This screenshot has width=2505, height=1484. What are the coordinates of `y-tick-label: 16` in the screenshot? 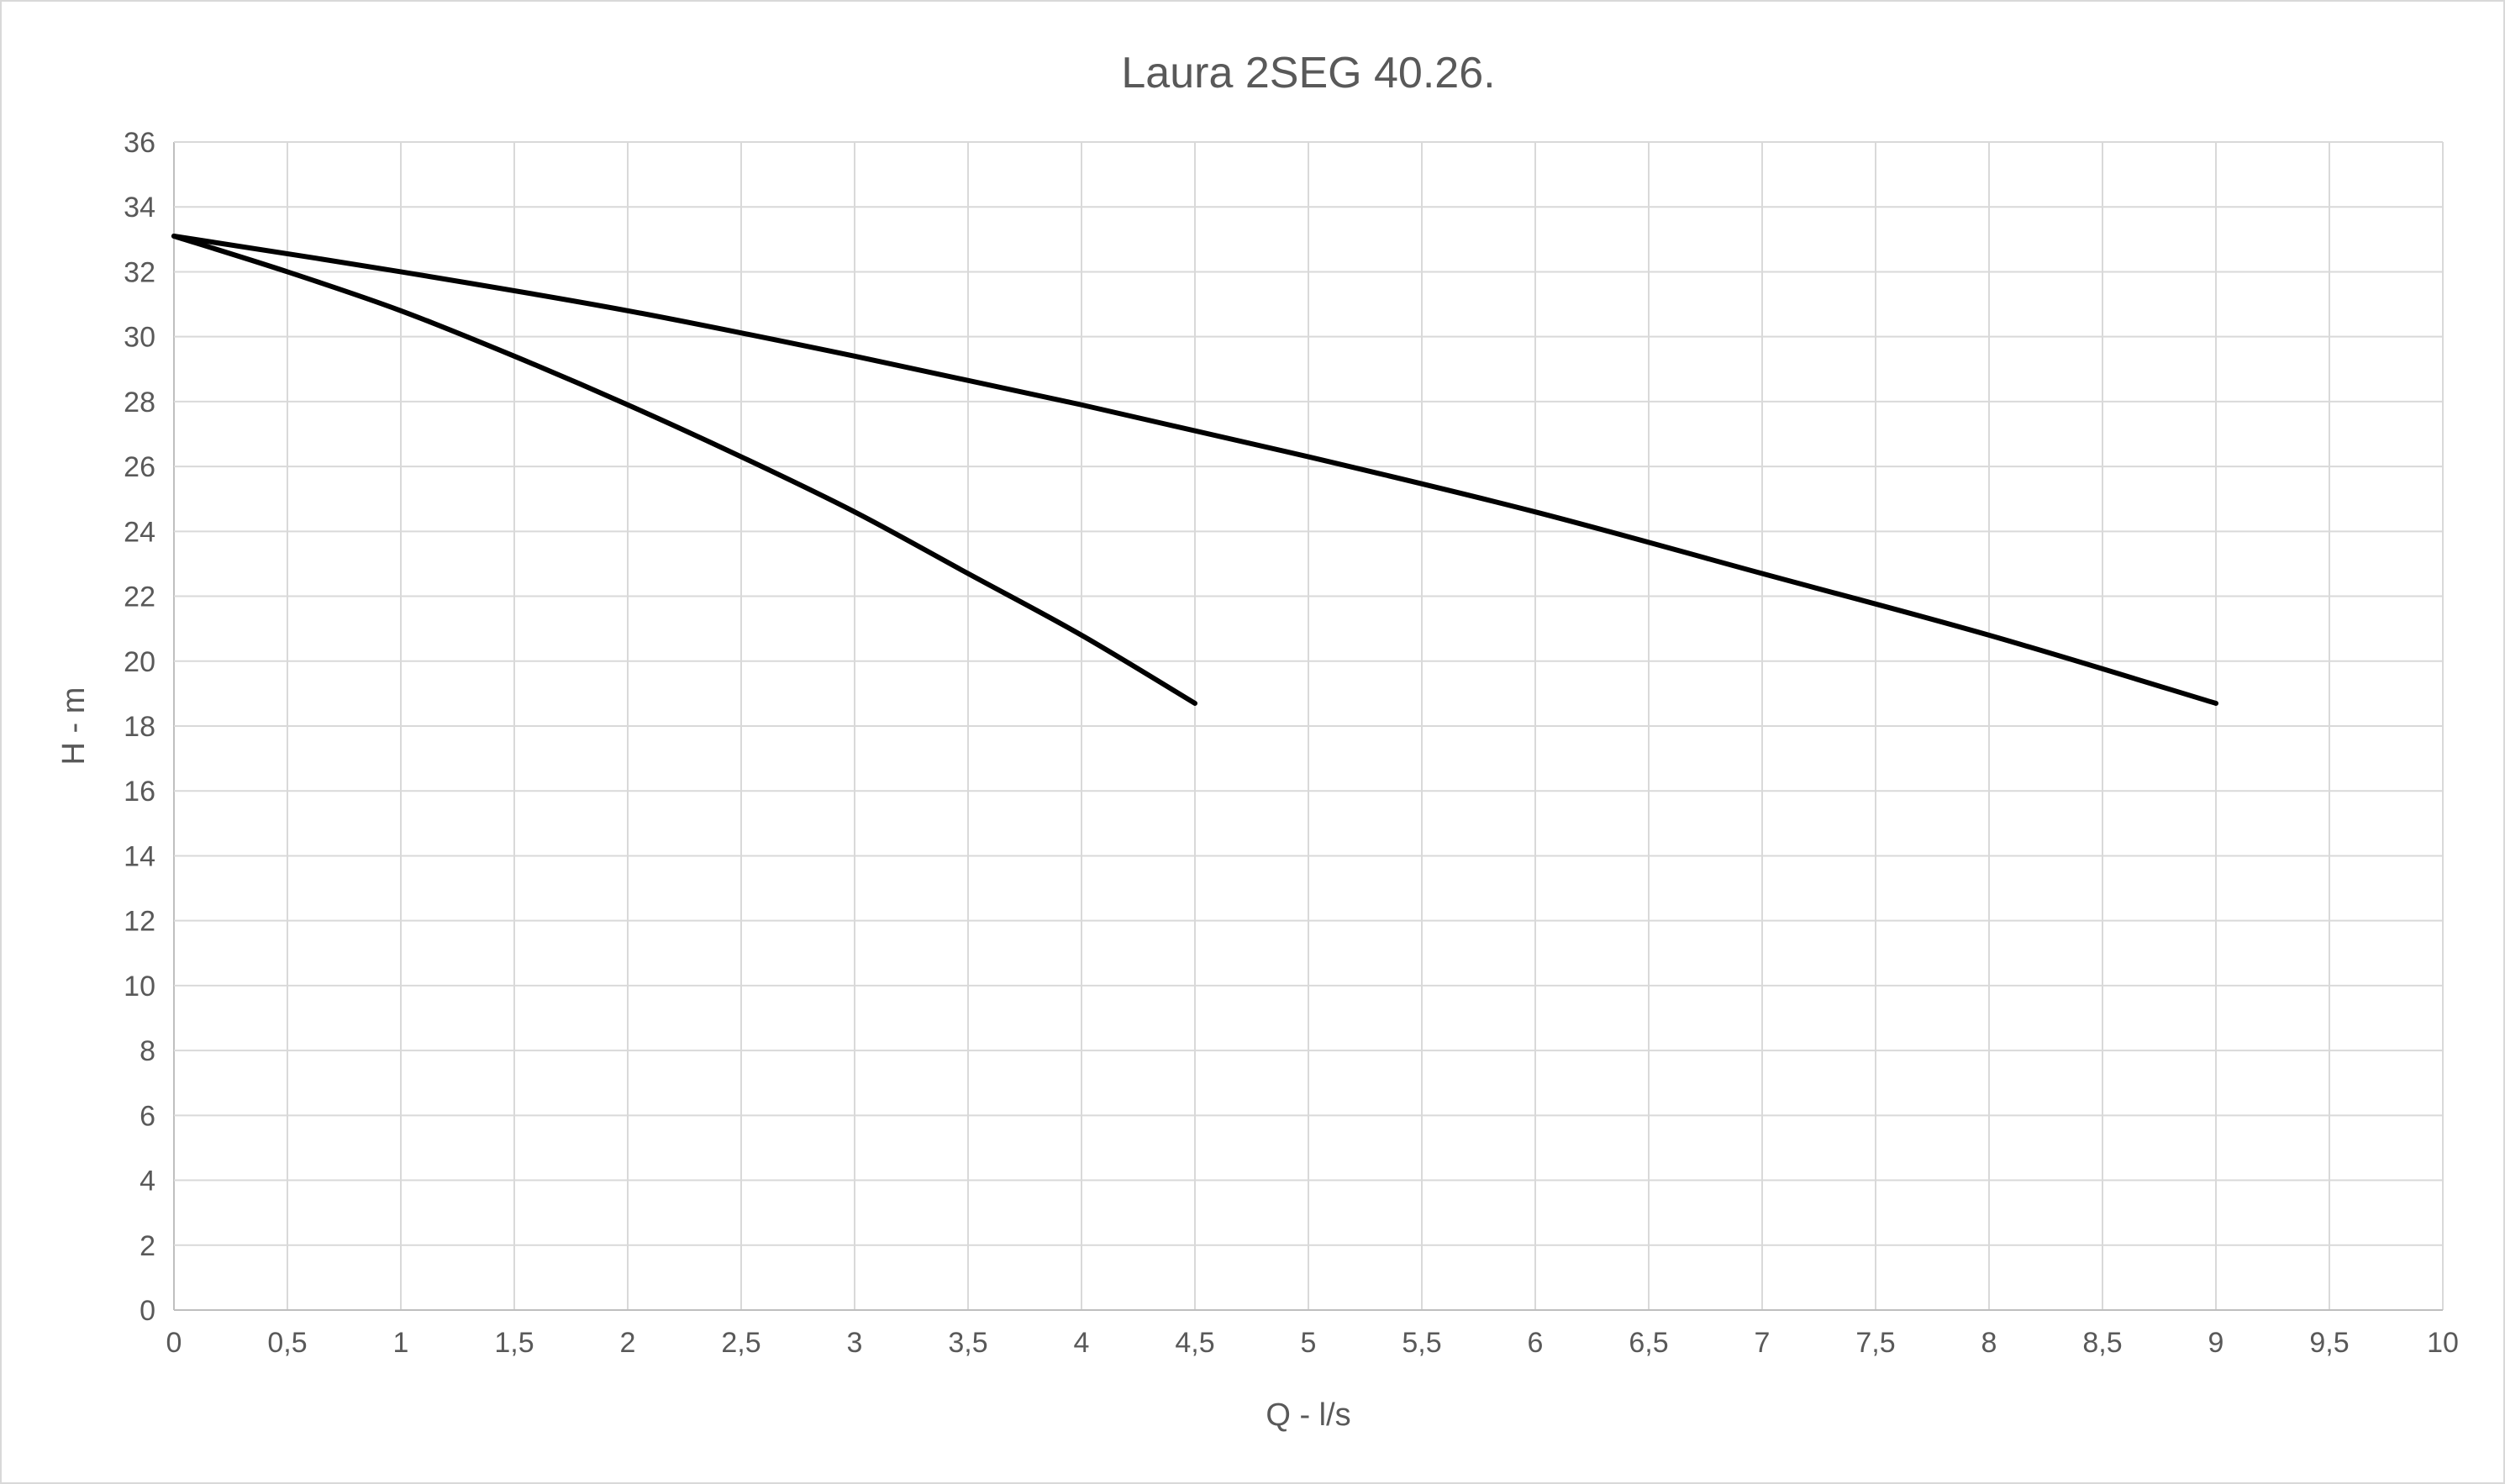 It's located at (139, 792).